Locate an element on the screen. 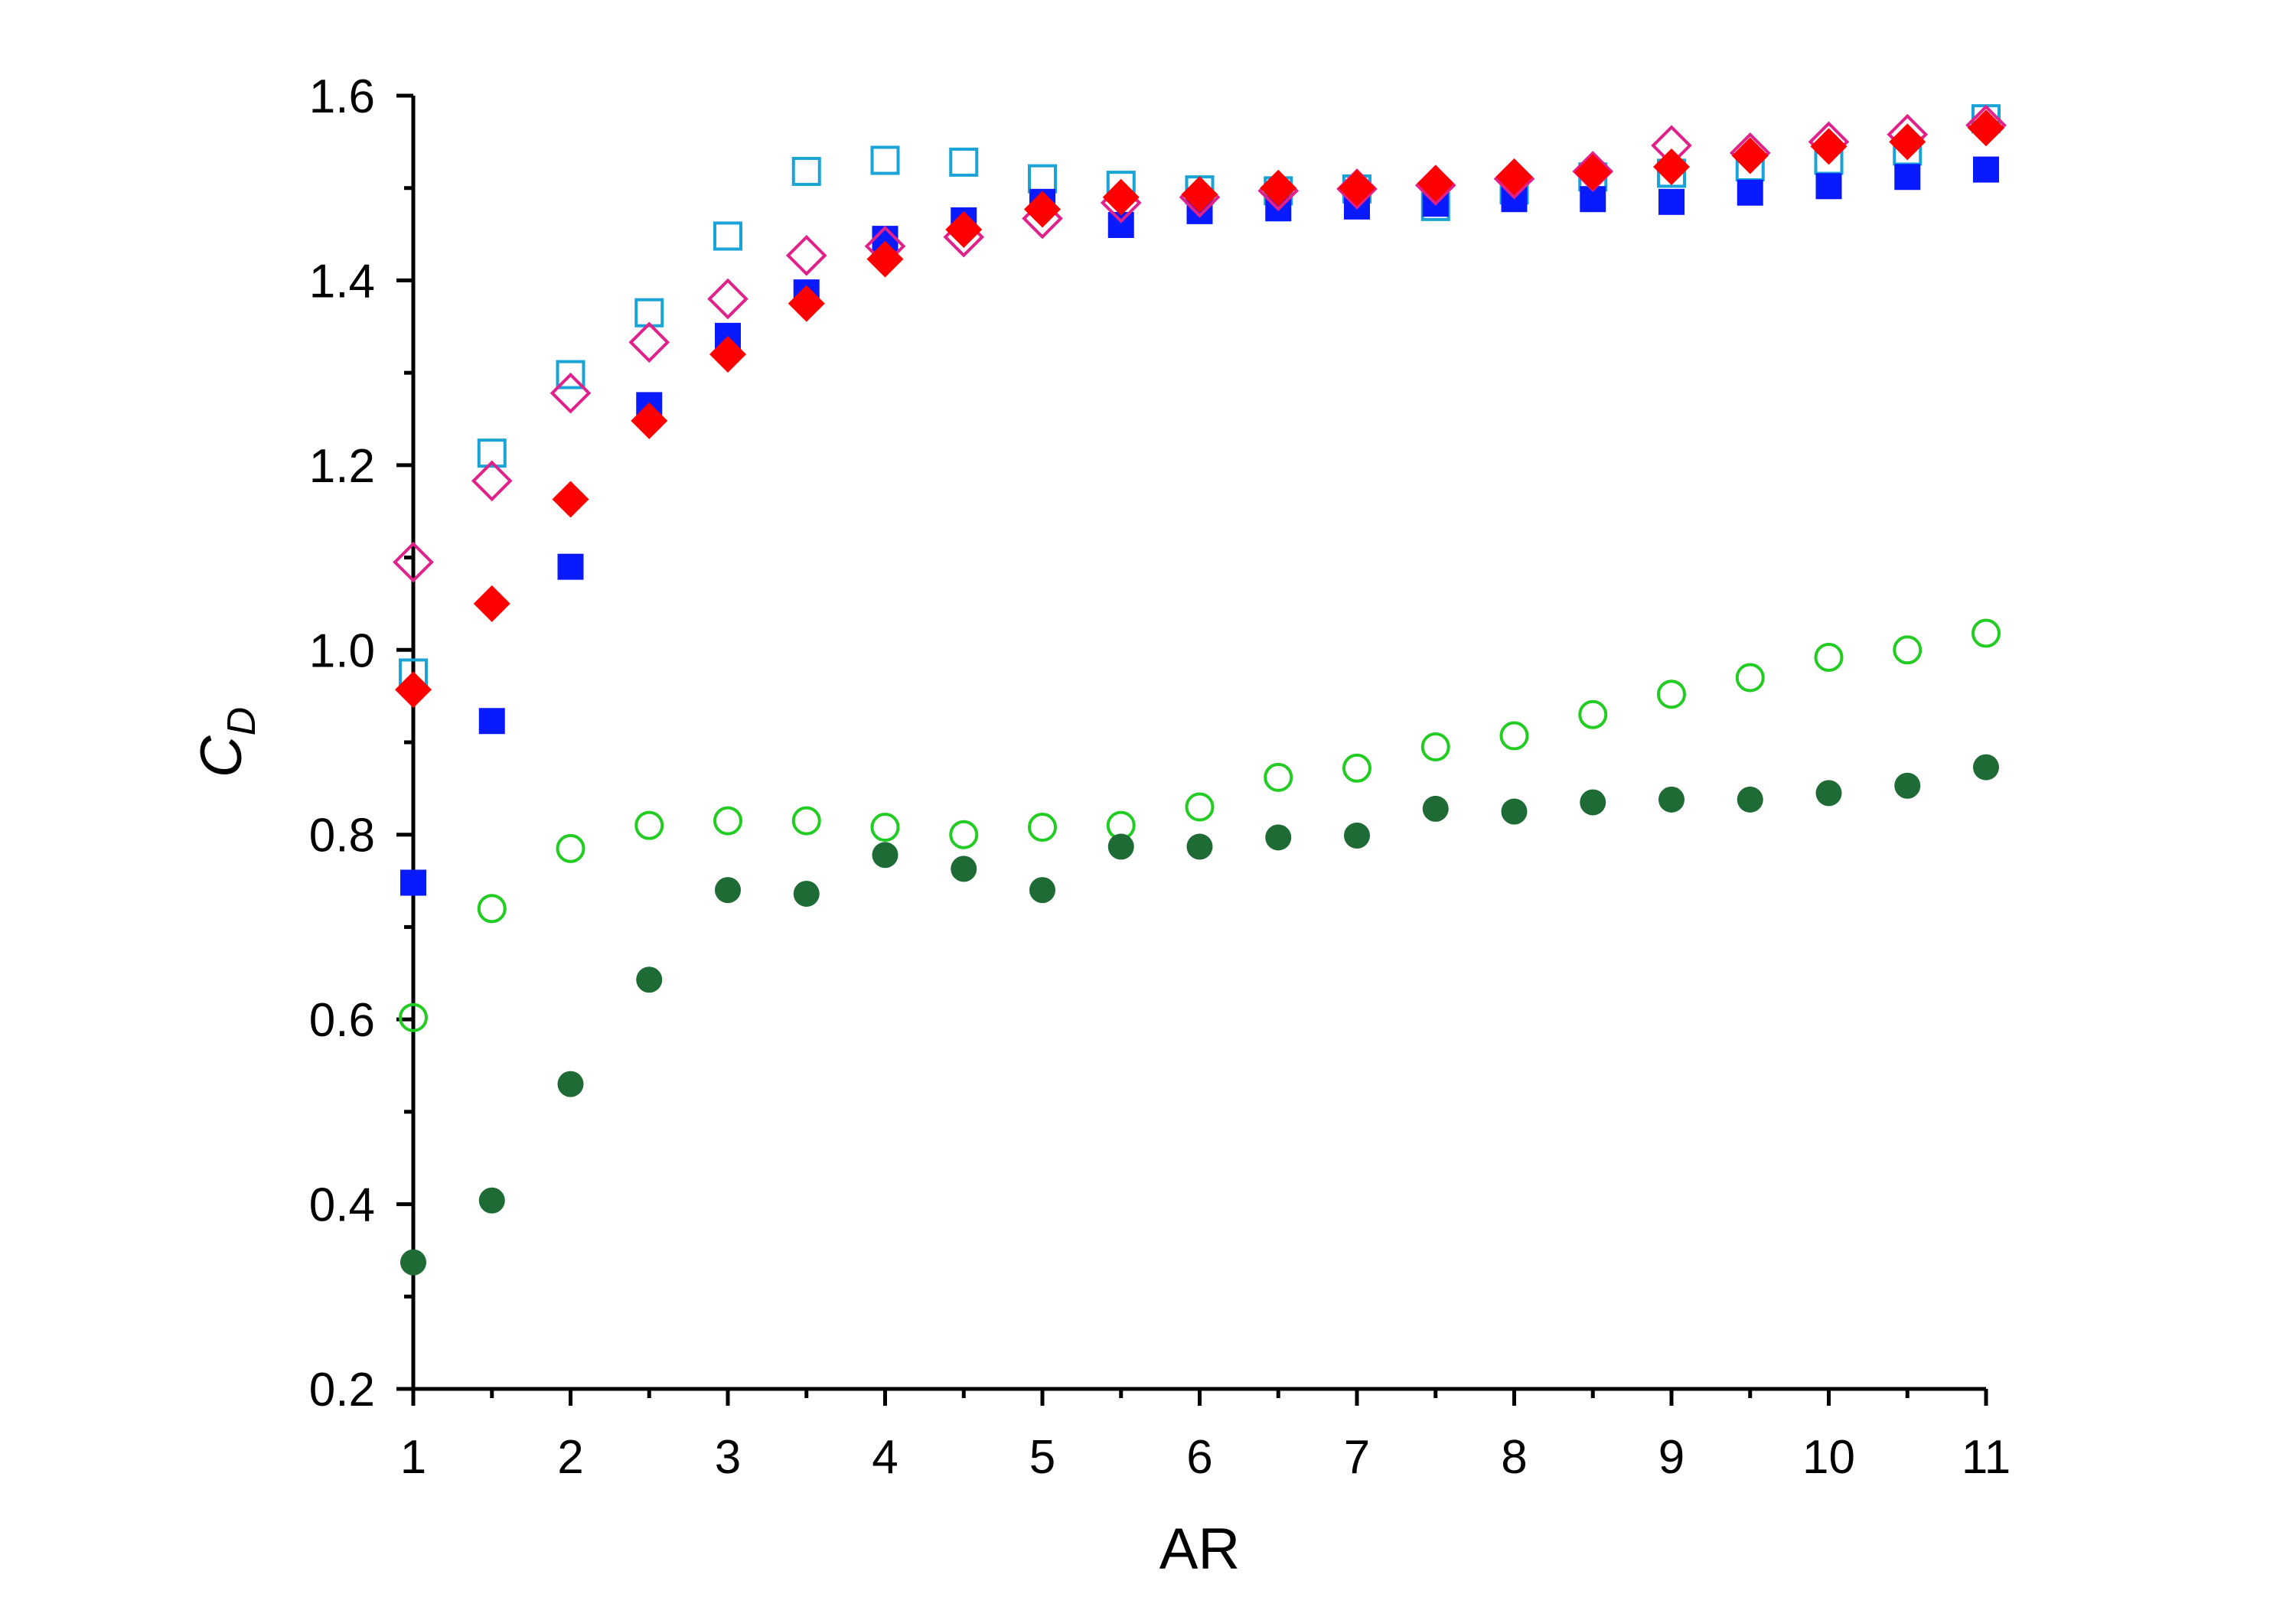 This screenshot has width=2296, height=1607. x-tick-label: 9 is located at coordinates (1671, 1457).